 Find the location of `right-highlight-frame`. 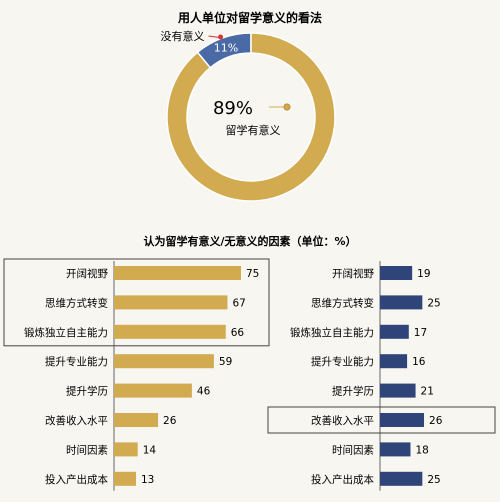

right-highlight-frame is located at coordinates (381, 420).